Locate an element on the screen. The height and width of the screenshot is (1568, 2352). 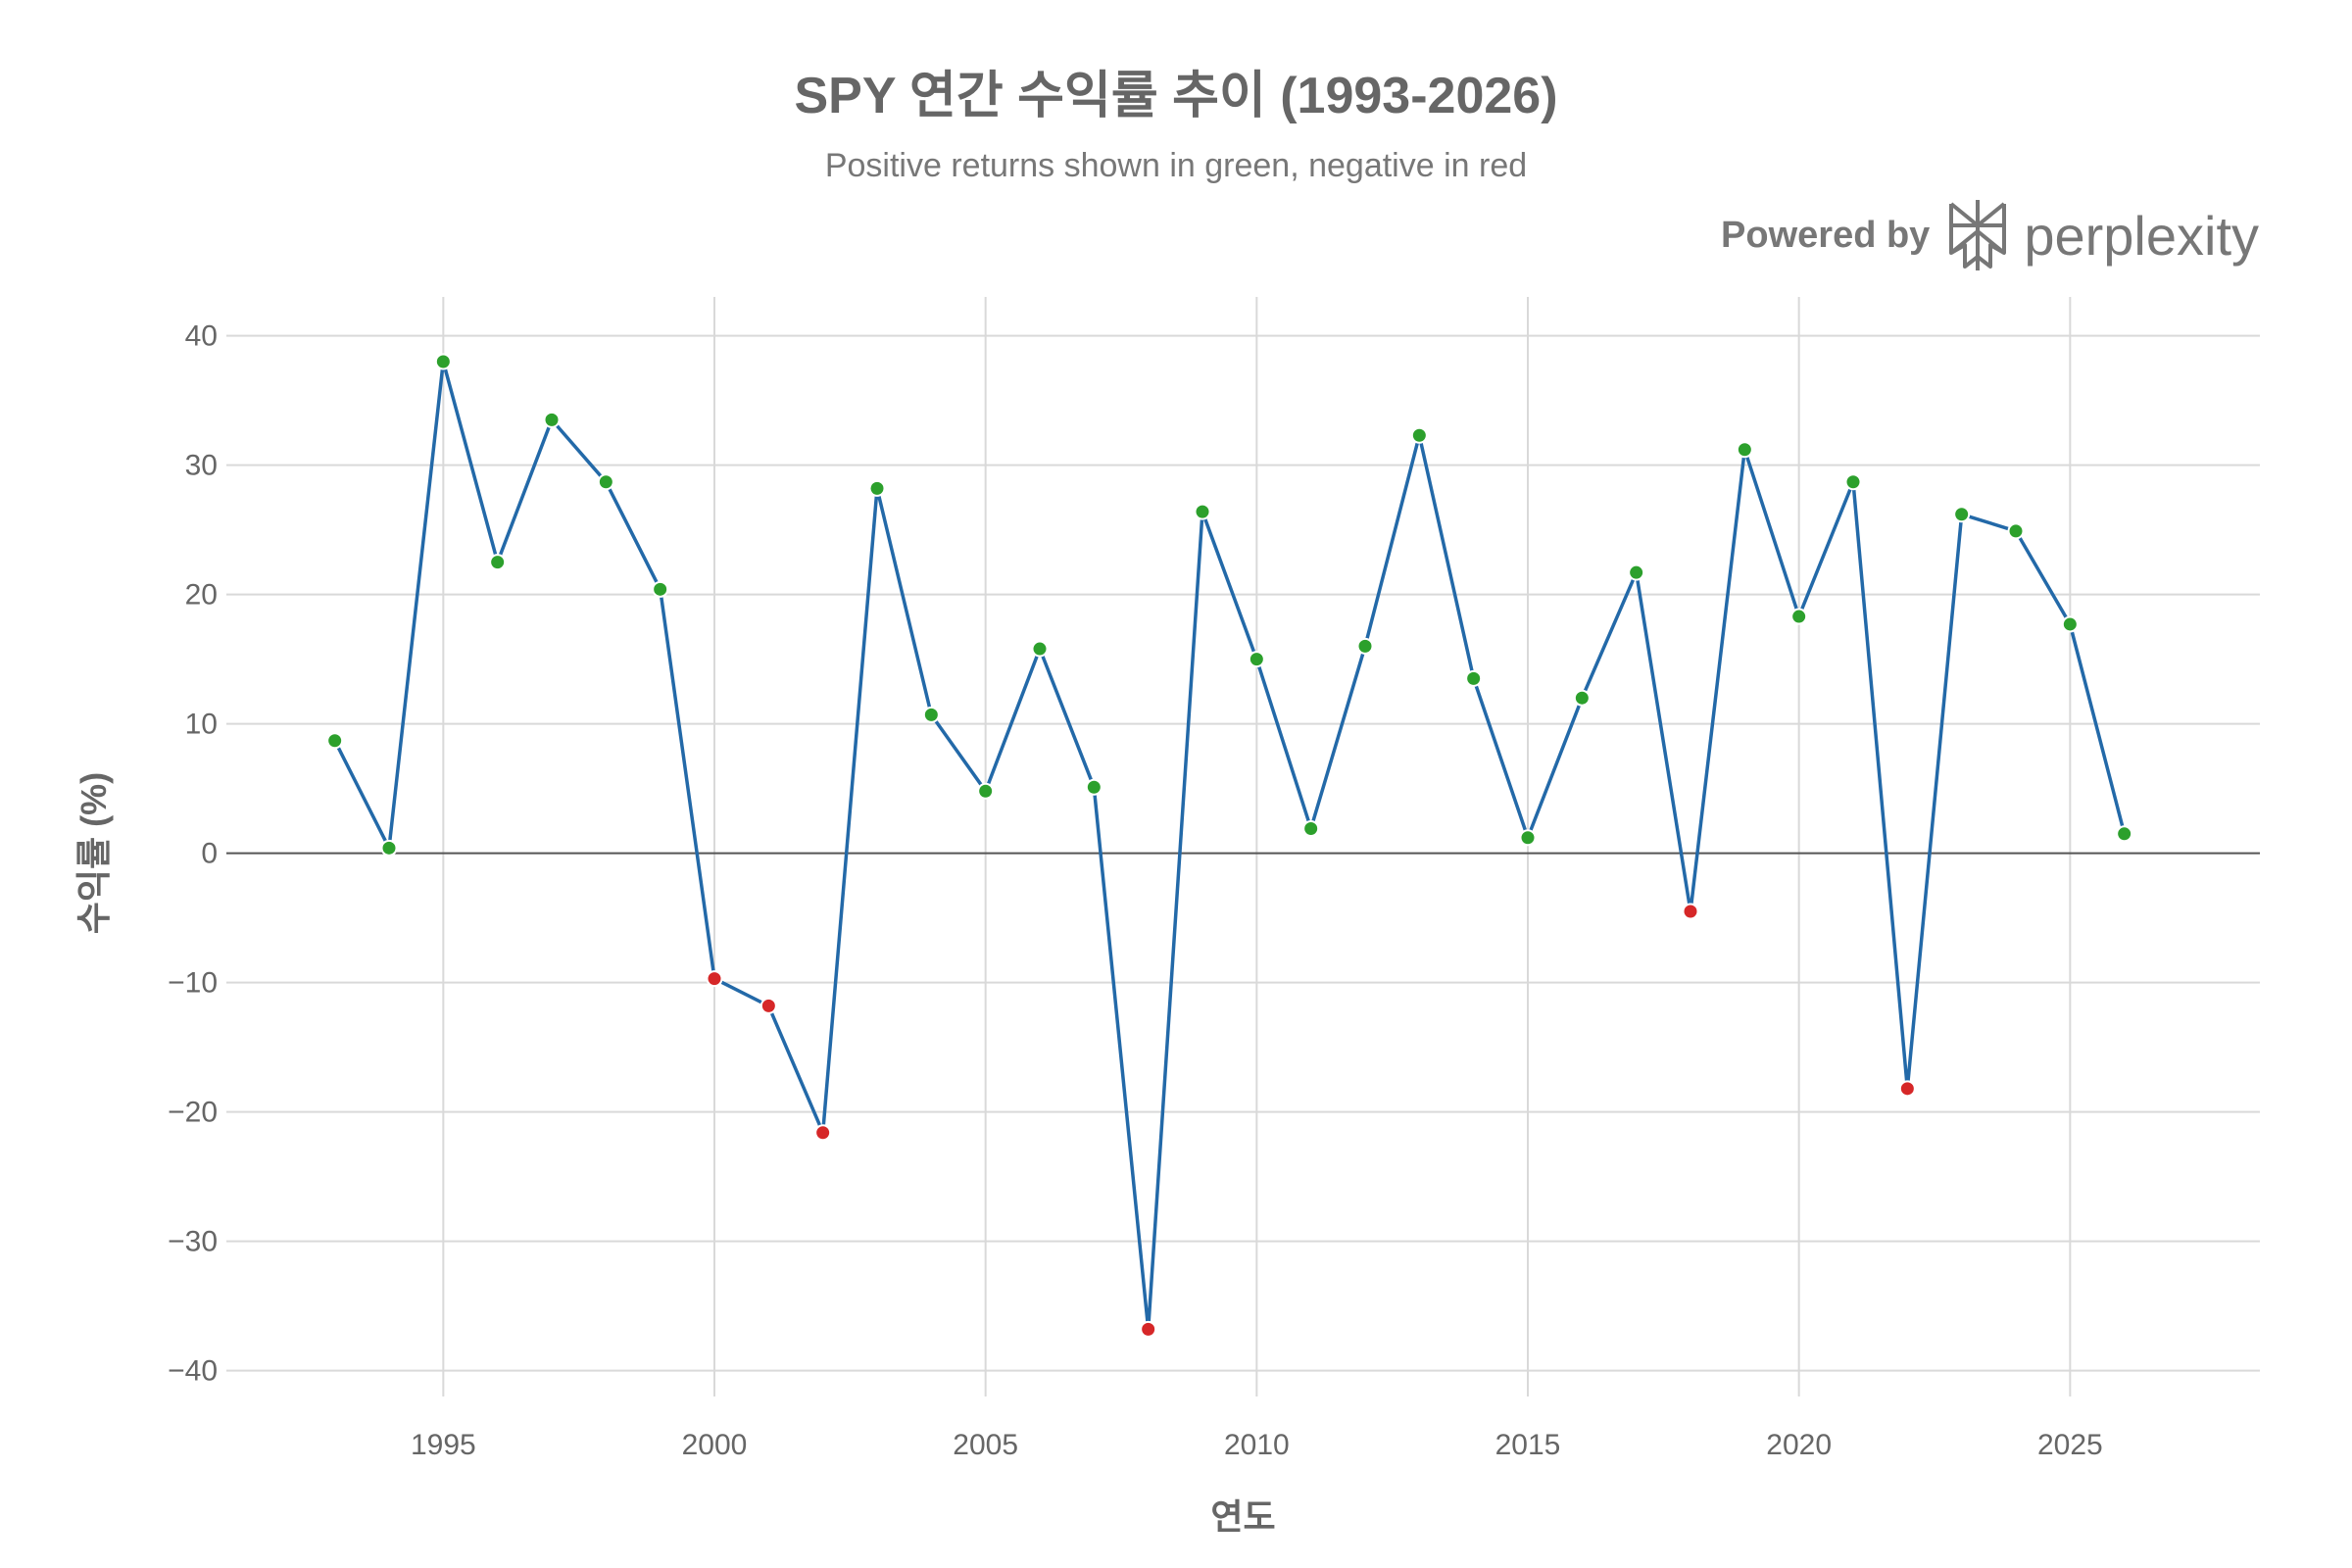
x-tick-label: 2025 is located at coordinates (2070, 1445).